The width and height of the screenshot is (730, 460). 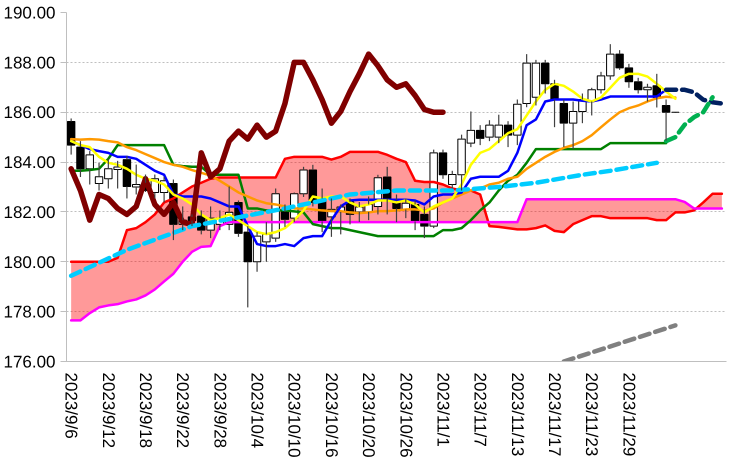 I want to click on x-tick-label: 2023/9/18, so click(x=146, y=410).